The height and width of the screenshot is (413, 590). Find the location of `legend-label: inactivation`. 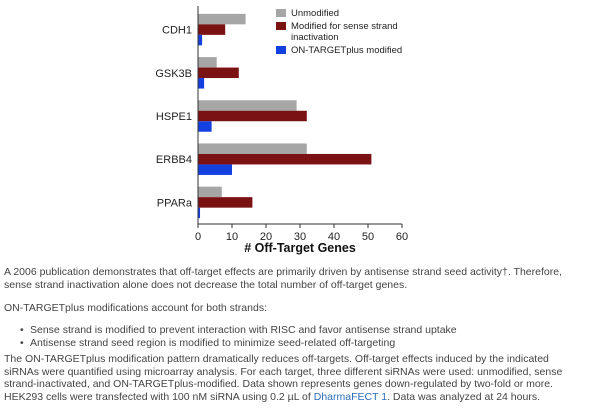

legend-label: inactivation is located at coordinates (315, 37).